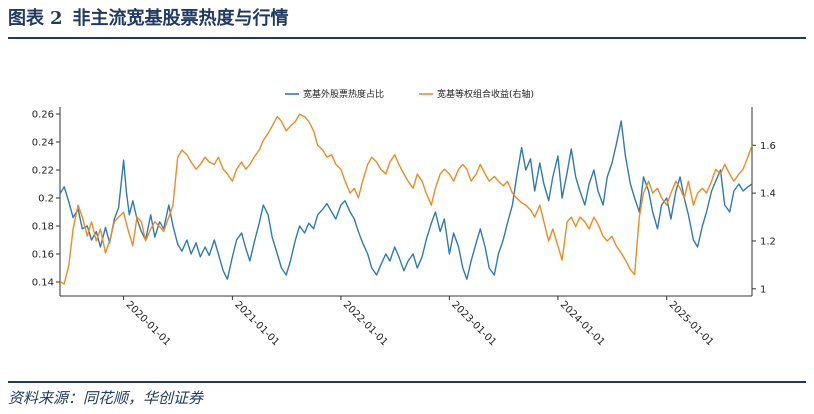 The width and height of the screenshot is (814, 414). What do you see at coordinates (691, 323) in the screenshot?
I see `x-tick-label: 2025-01-01` at bounding box center [691, 323].